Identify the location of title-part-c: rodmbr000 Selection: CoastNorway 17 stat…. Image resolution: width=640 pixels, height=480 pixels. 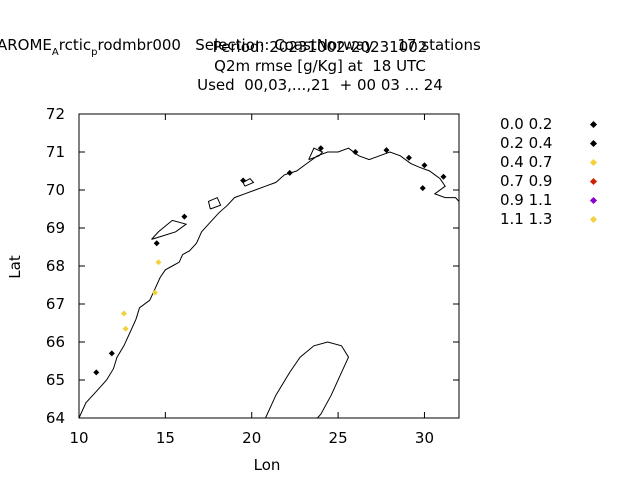
(289, 45).